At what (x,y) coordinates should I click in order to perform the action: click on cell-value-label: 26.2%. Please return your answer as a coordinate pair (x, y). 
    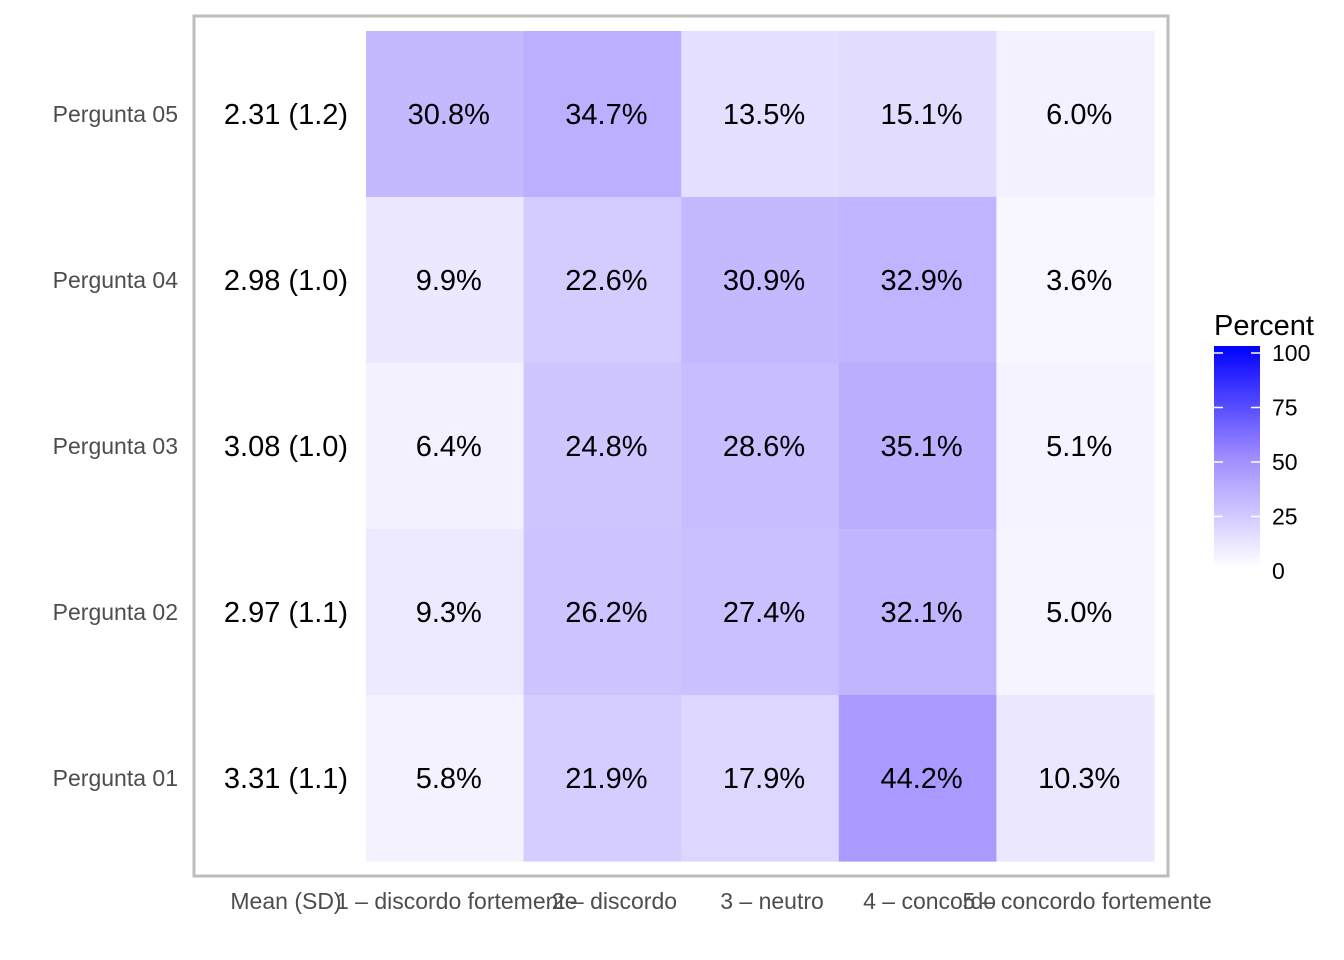
    Looking at the image, I should click on (606, 613).